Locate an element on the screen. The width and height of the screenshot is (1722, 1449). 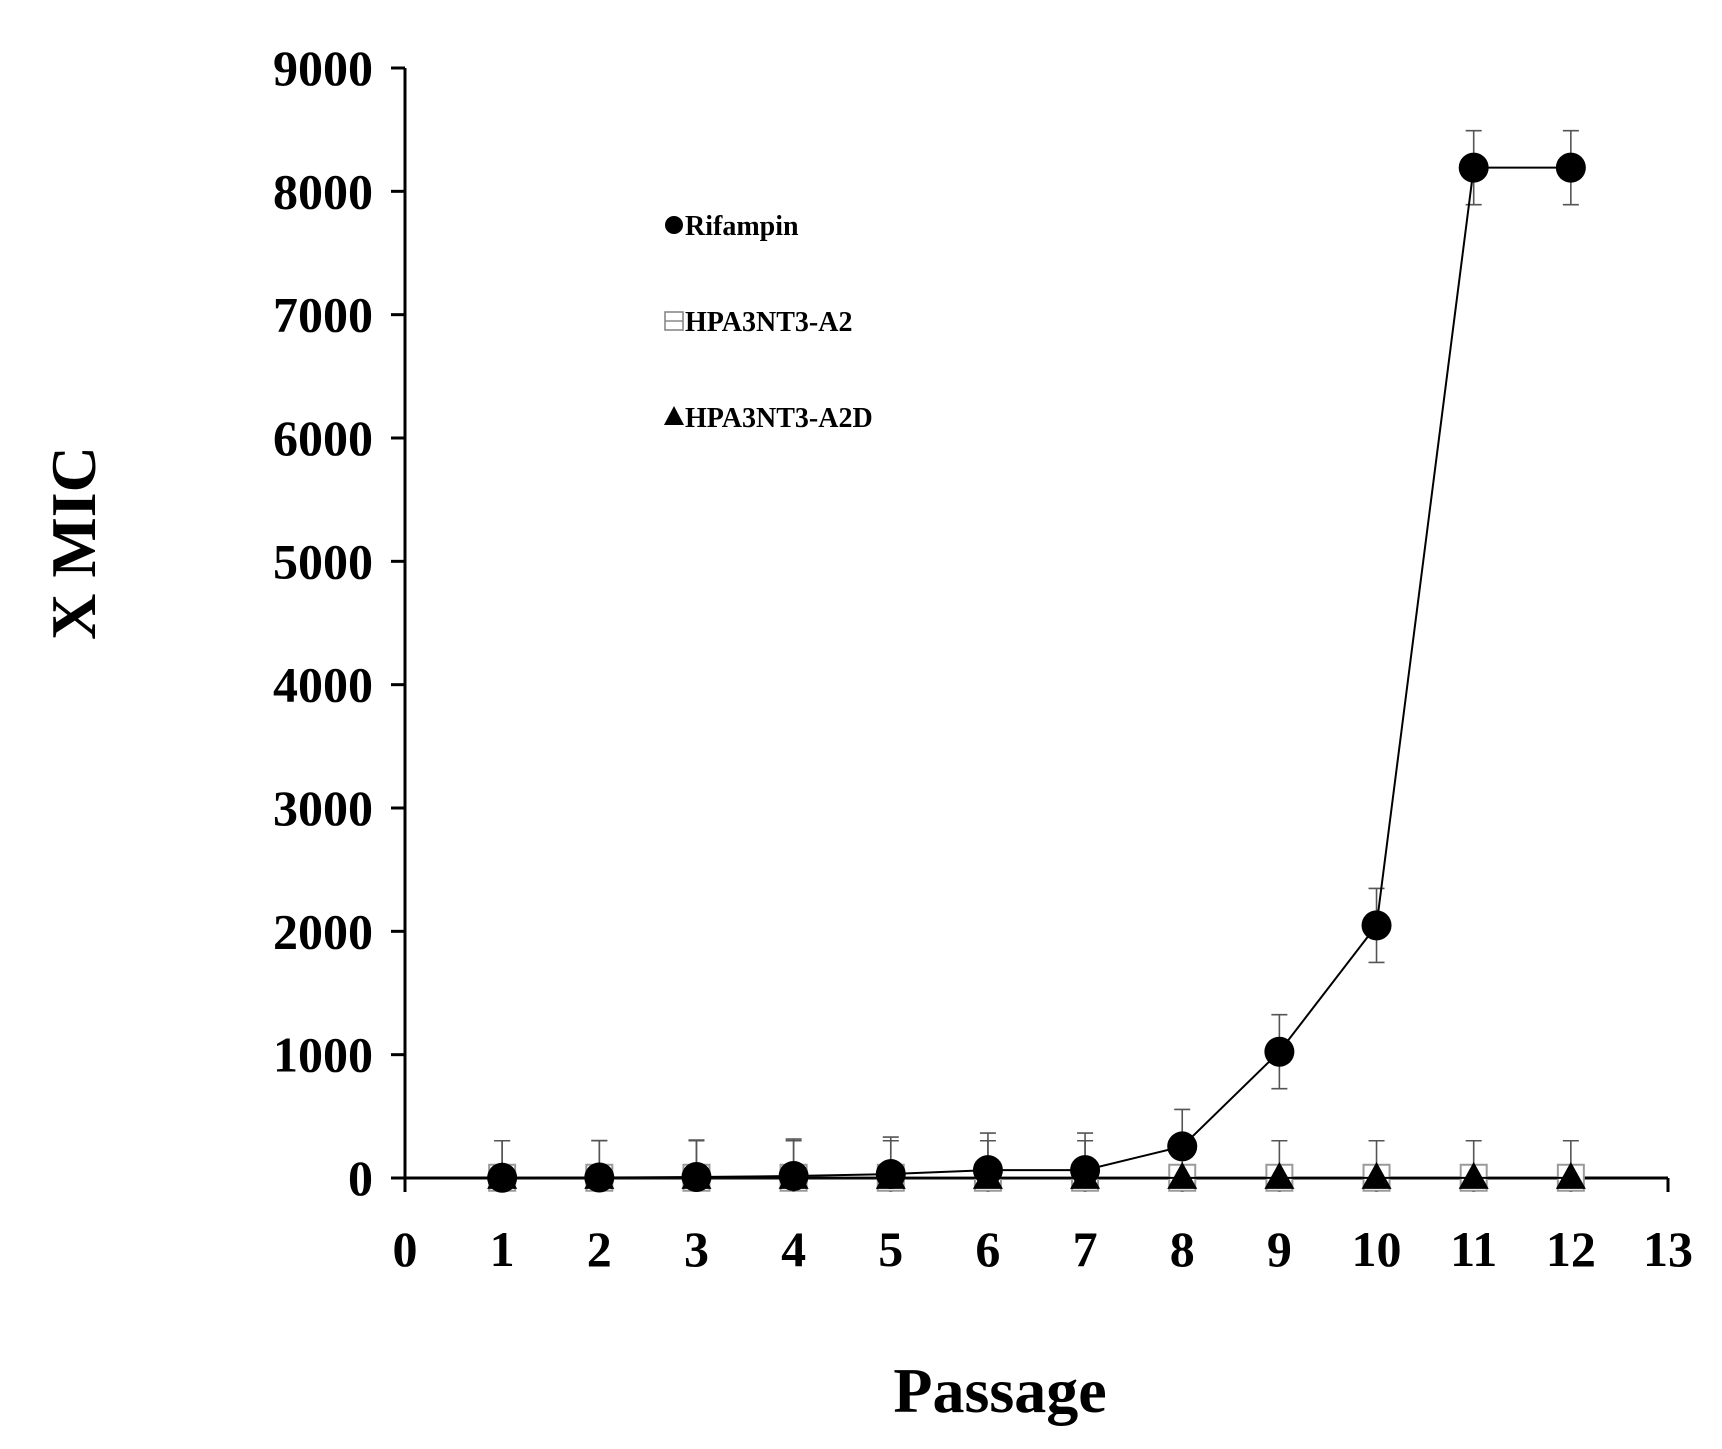
series-HPA3NT3-A2 is located at coordinates (1036, 1165).